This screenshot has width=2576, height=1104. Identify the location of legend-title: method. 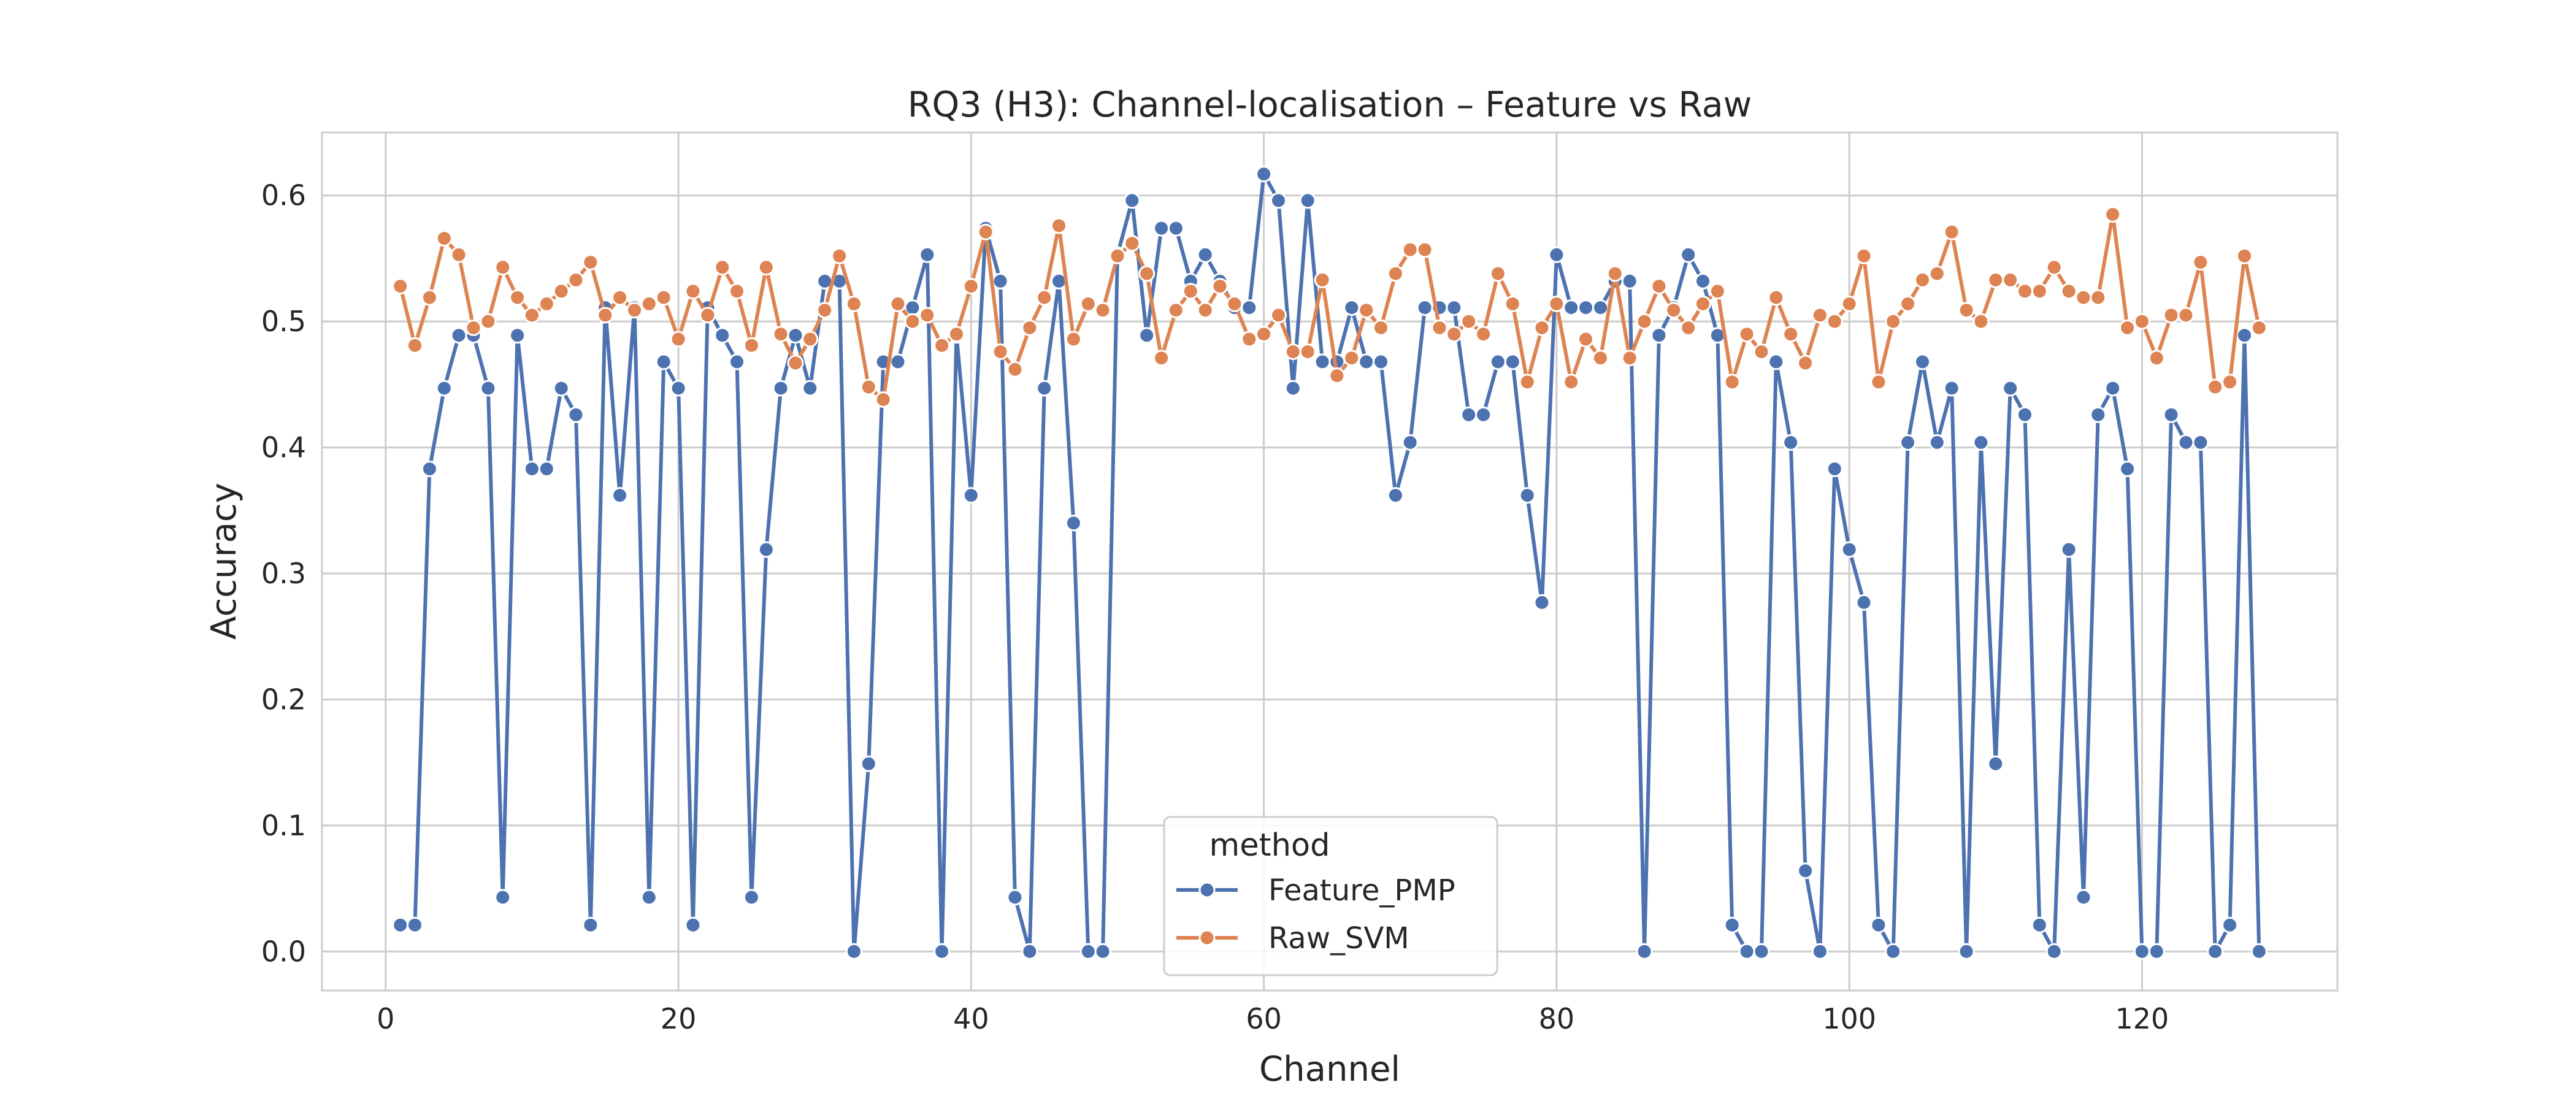
(1269, 845).